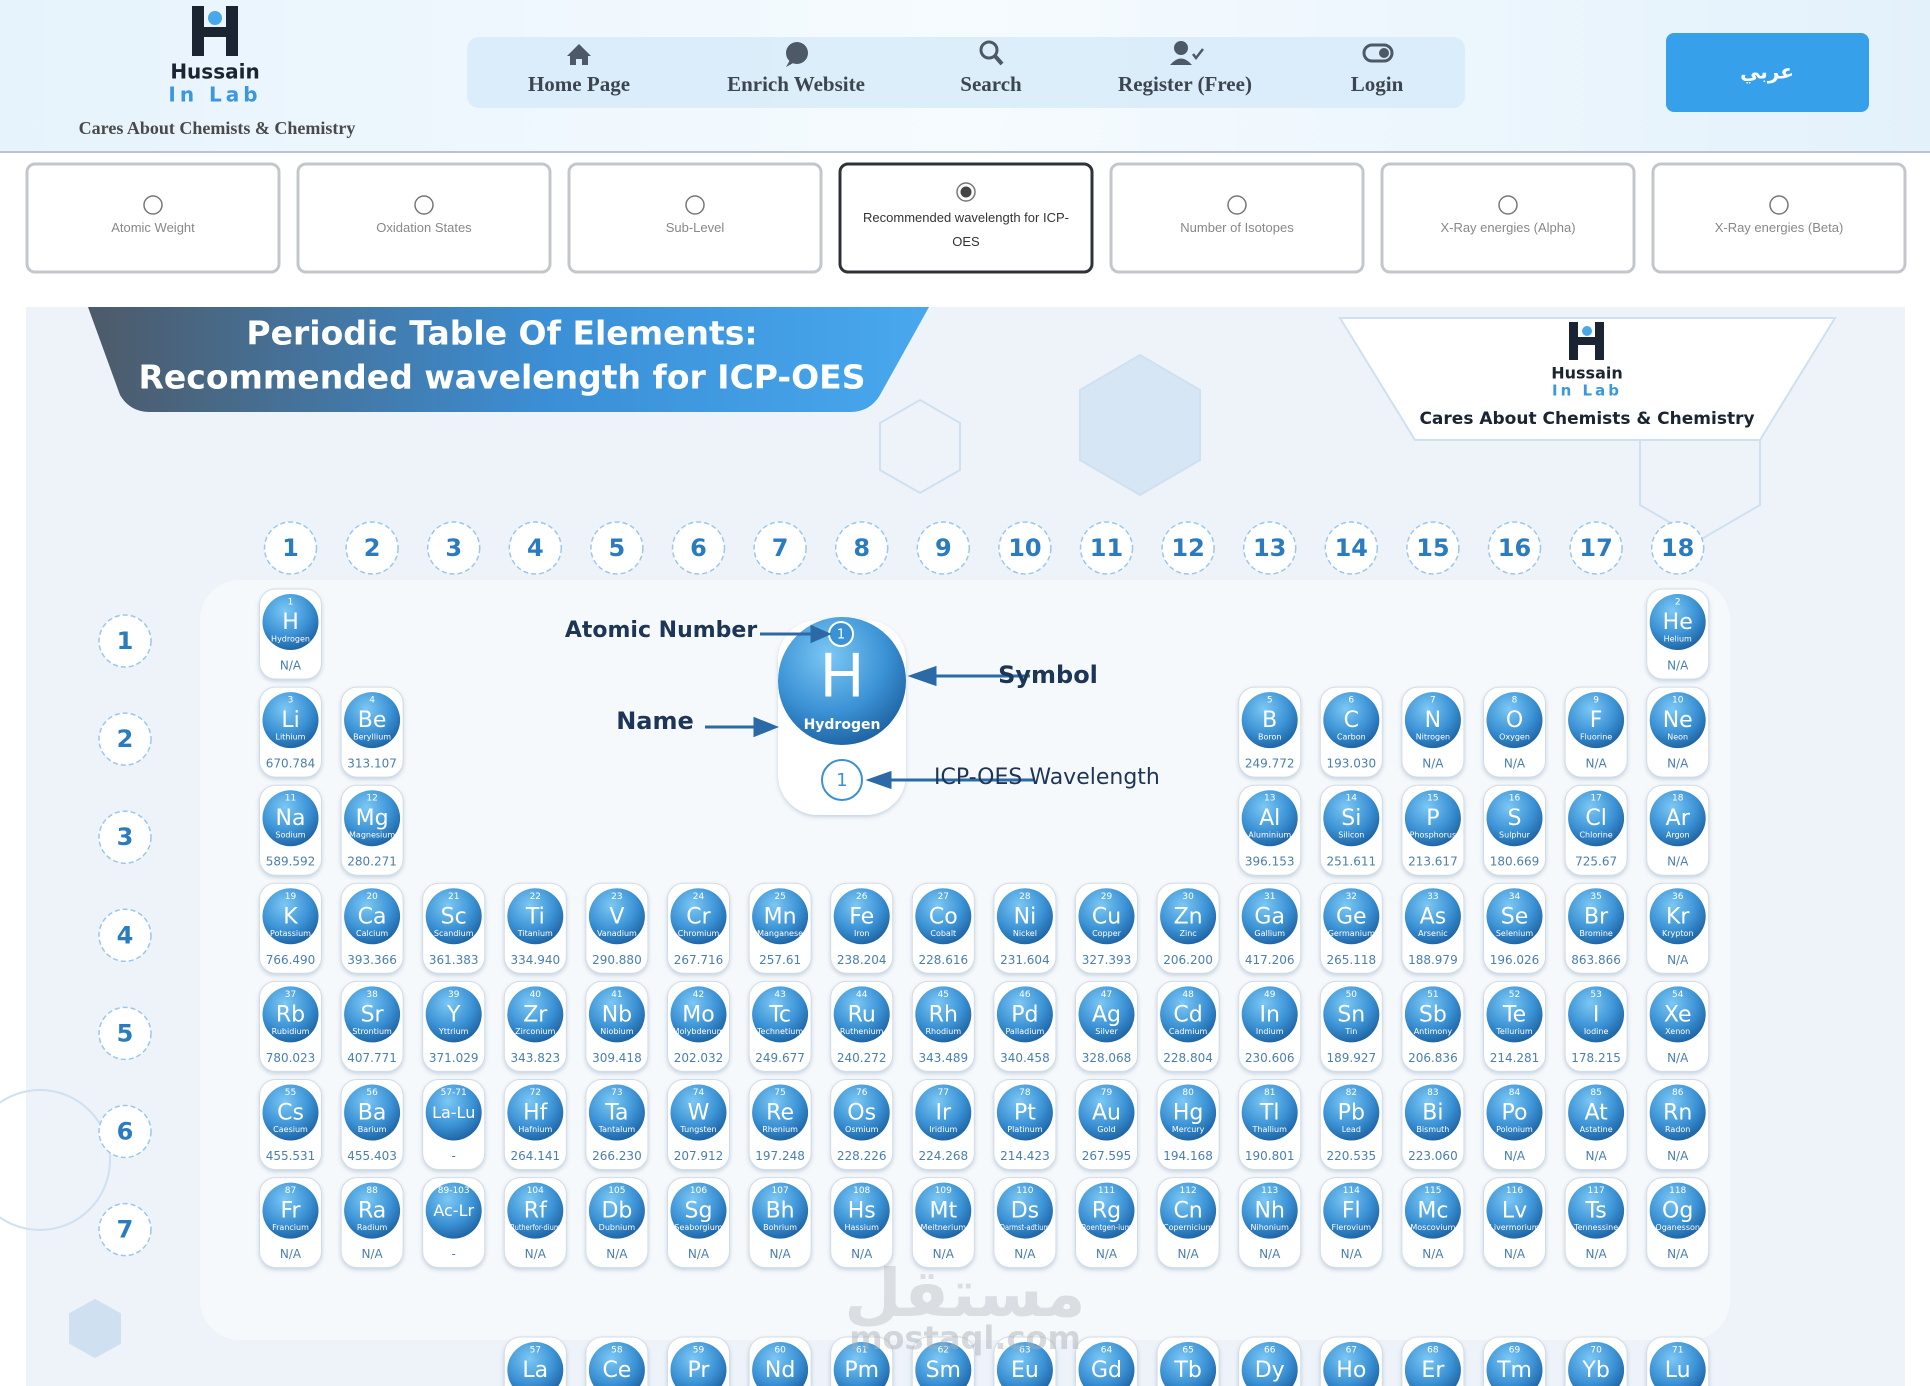 The height and width of the screenshot is (1386, 1930). I want to click on element-symbol: Br, so click(1596, 916).